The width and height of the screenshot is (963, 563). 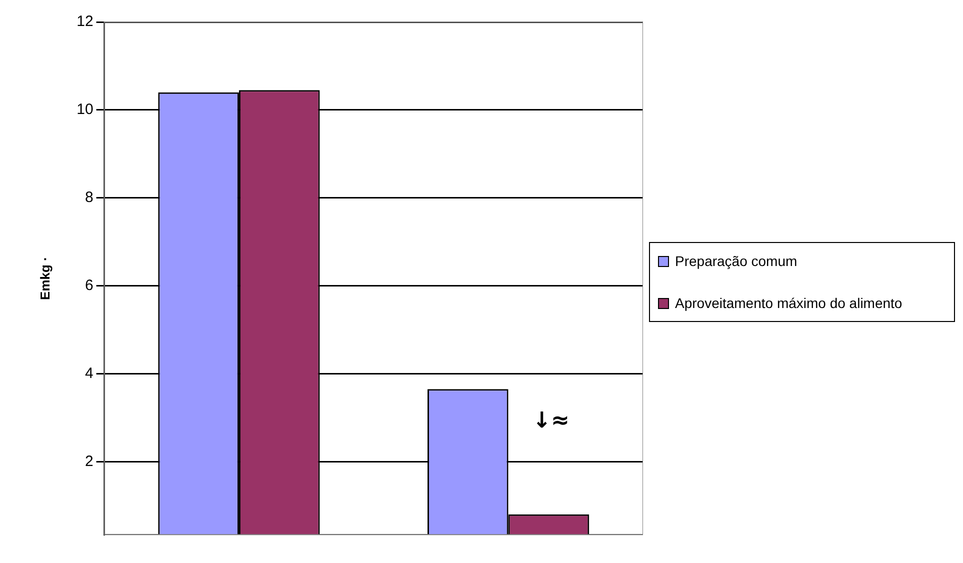 I want to click on y-tick-label: 4, so click(x=89, y=373).